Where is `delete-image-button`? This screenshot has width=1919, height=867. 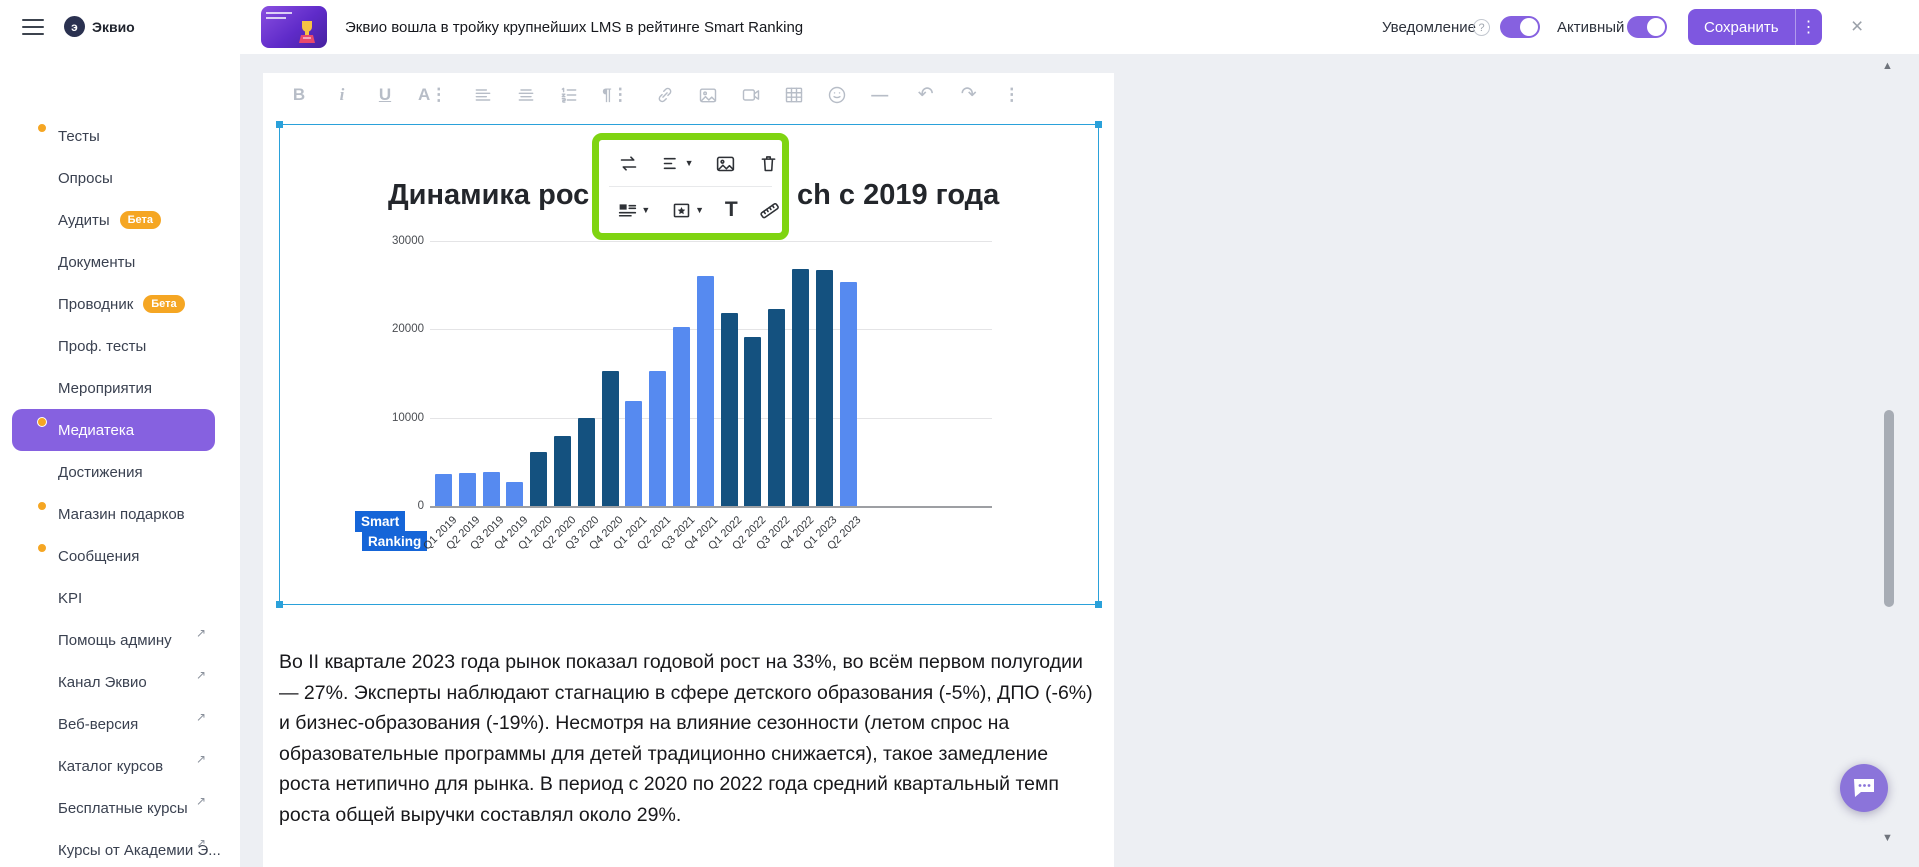
delete-image-button is located at coordinates (768, 163).